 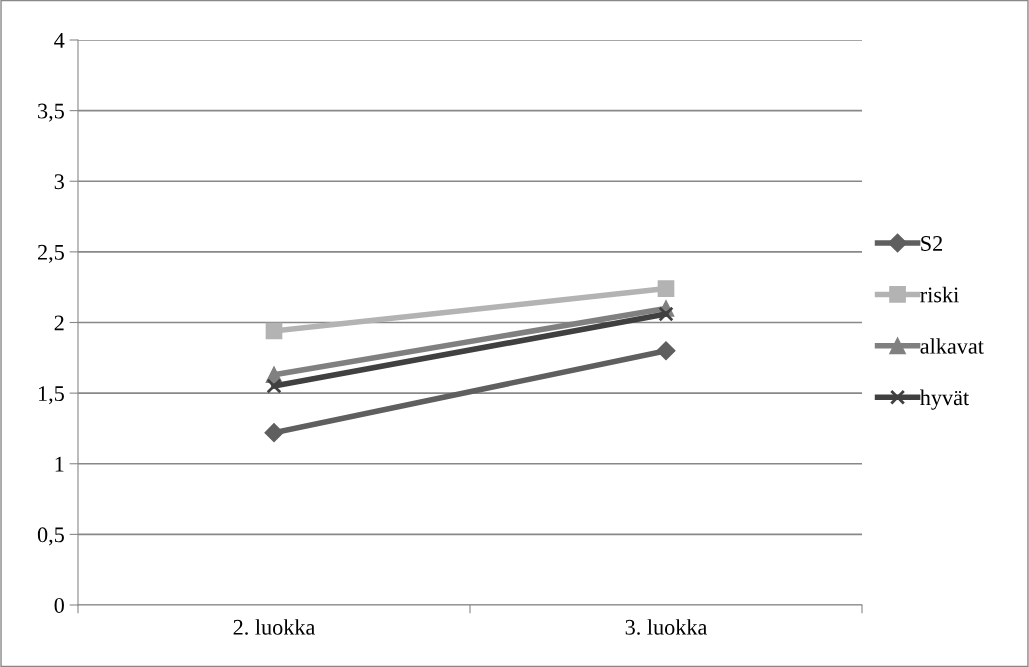 What do you see at coordinates (59, 182) in the screenshot?
I see `y-tick-label: 3` at bounding box center [59, 182].